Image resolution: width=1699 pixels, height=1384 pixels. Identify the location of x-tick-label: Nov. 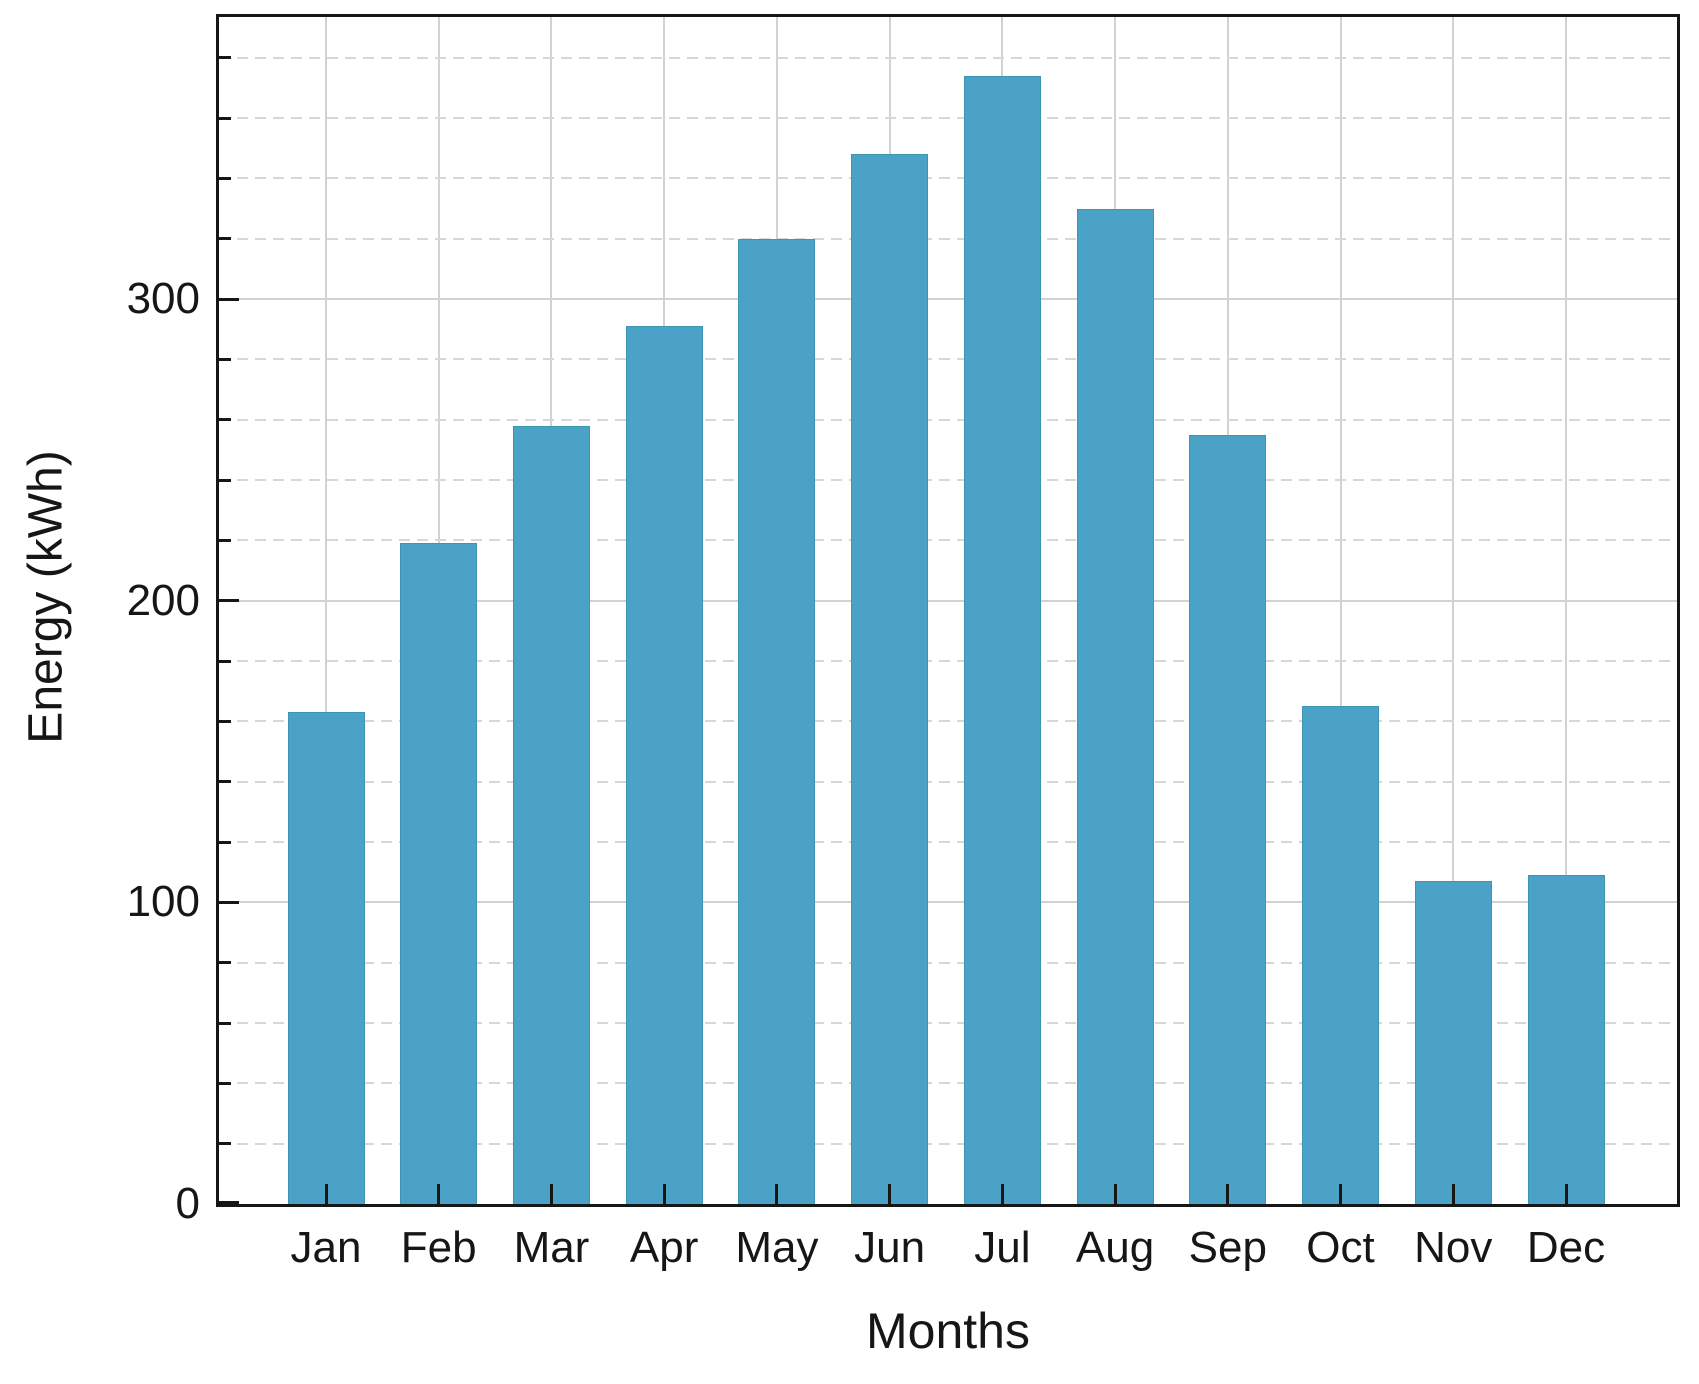
(1453, 1247).